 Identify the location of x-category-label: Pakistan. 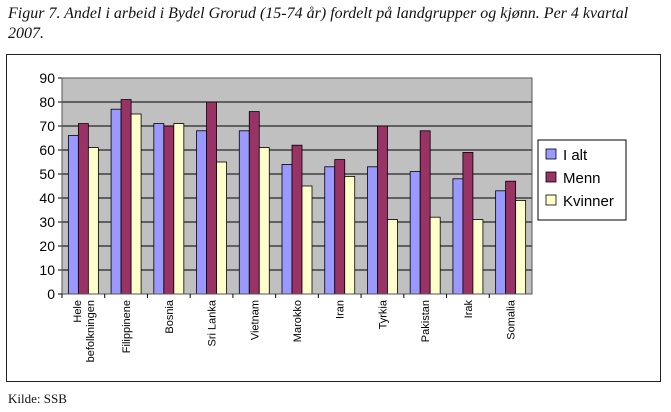
(426, 321).